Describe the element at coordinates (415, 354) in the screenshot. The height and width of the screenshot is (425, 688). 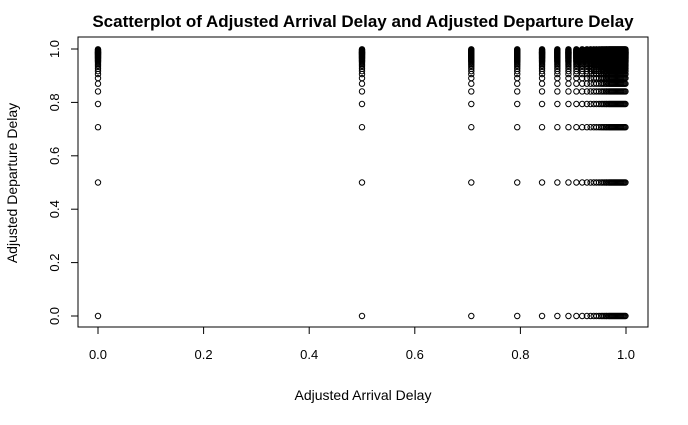
I see `x-tick-label: 0.6` at that location.